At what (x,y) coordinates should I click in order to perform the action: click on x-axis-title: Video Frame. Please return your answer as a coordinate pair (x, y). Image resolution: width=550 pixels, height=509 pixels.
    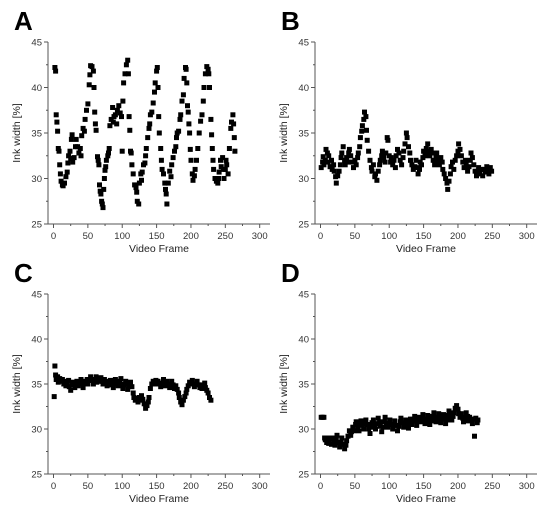
    Looking at the image, I should click on (426, 499).